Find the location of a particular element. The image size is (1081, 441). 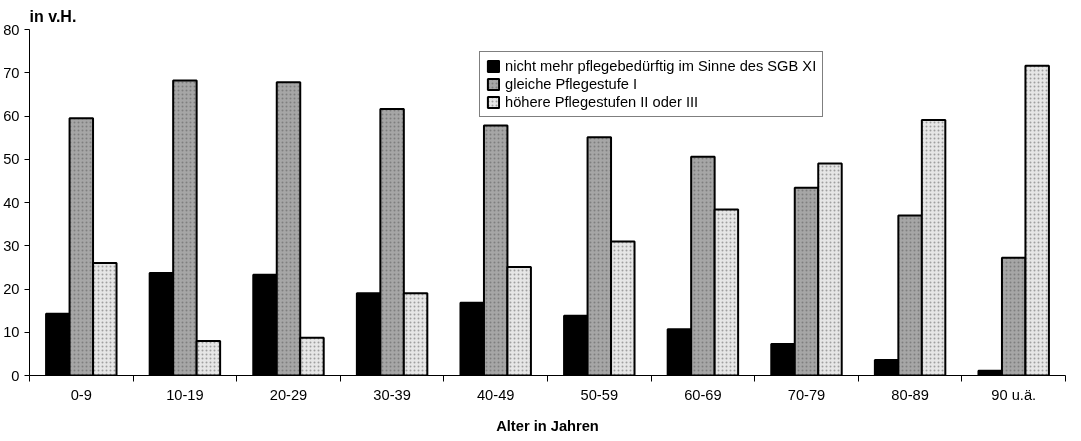

y-tick-label: 30 is located at coordinates (11, 245).